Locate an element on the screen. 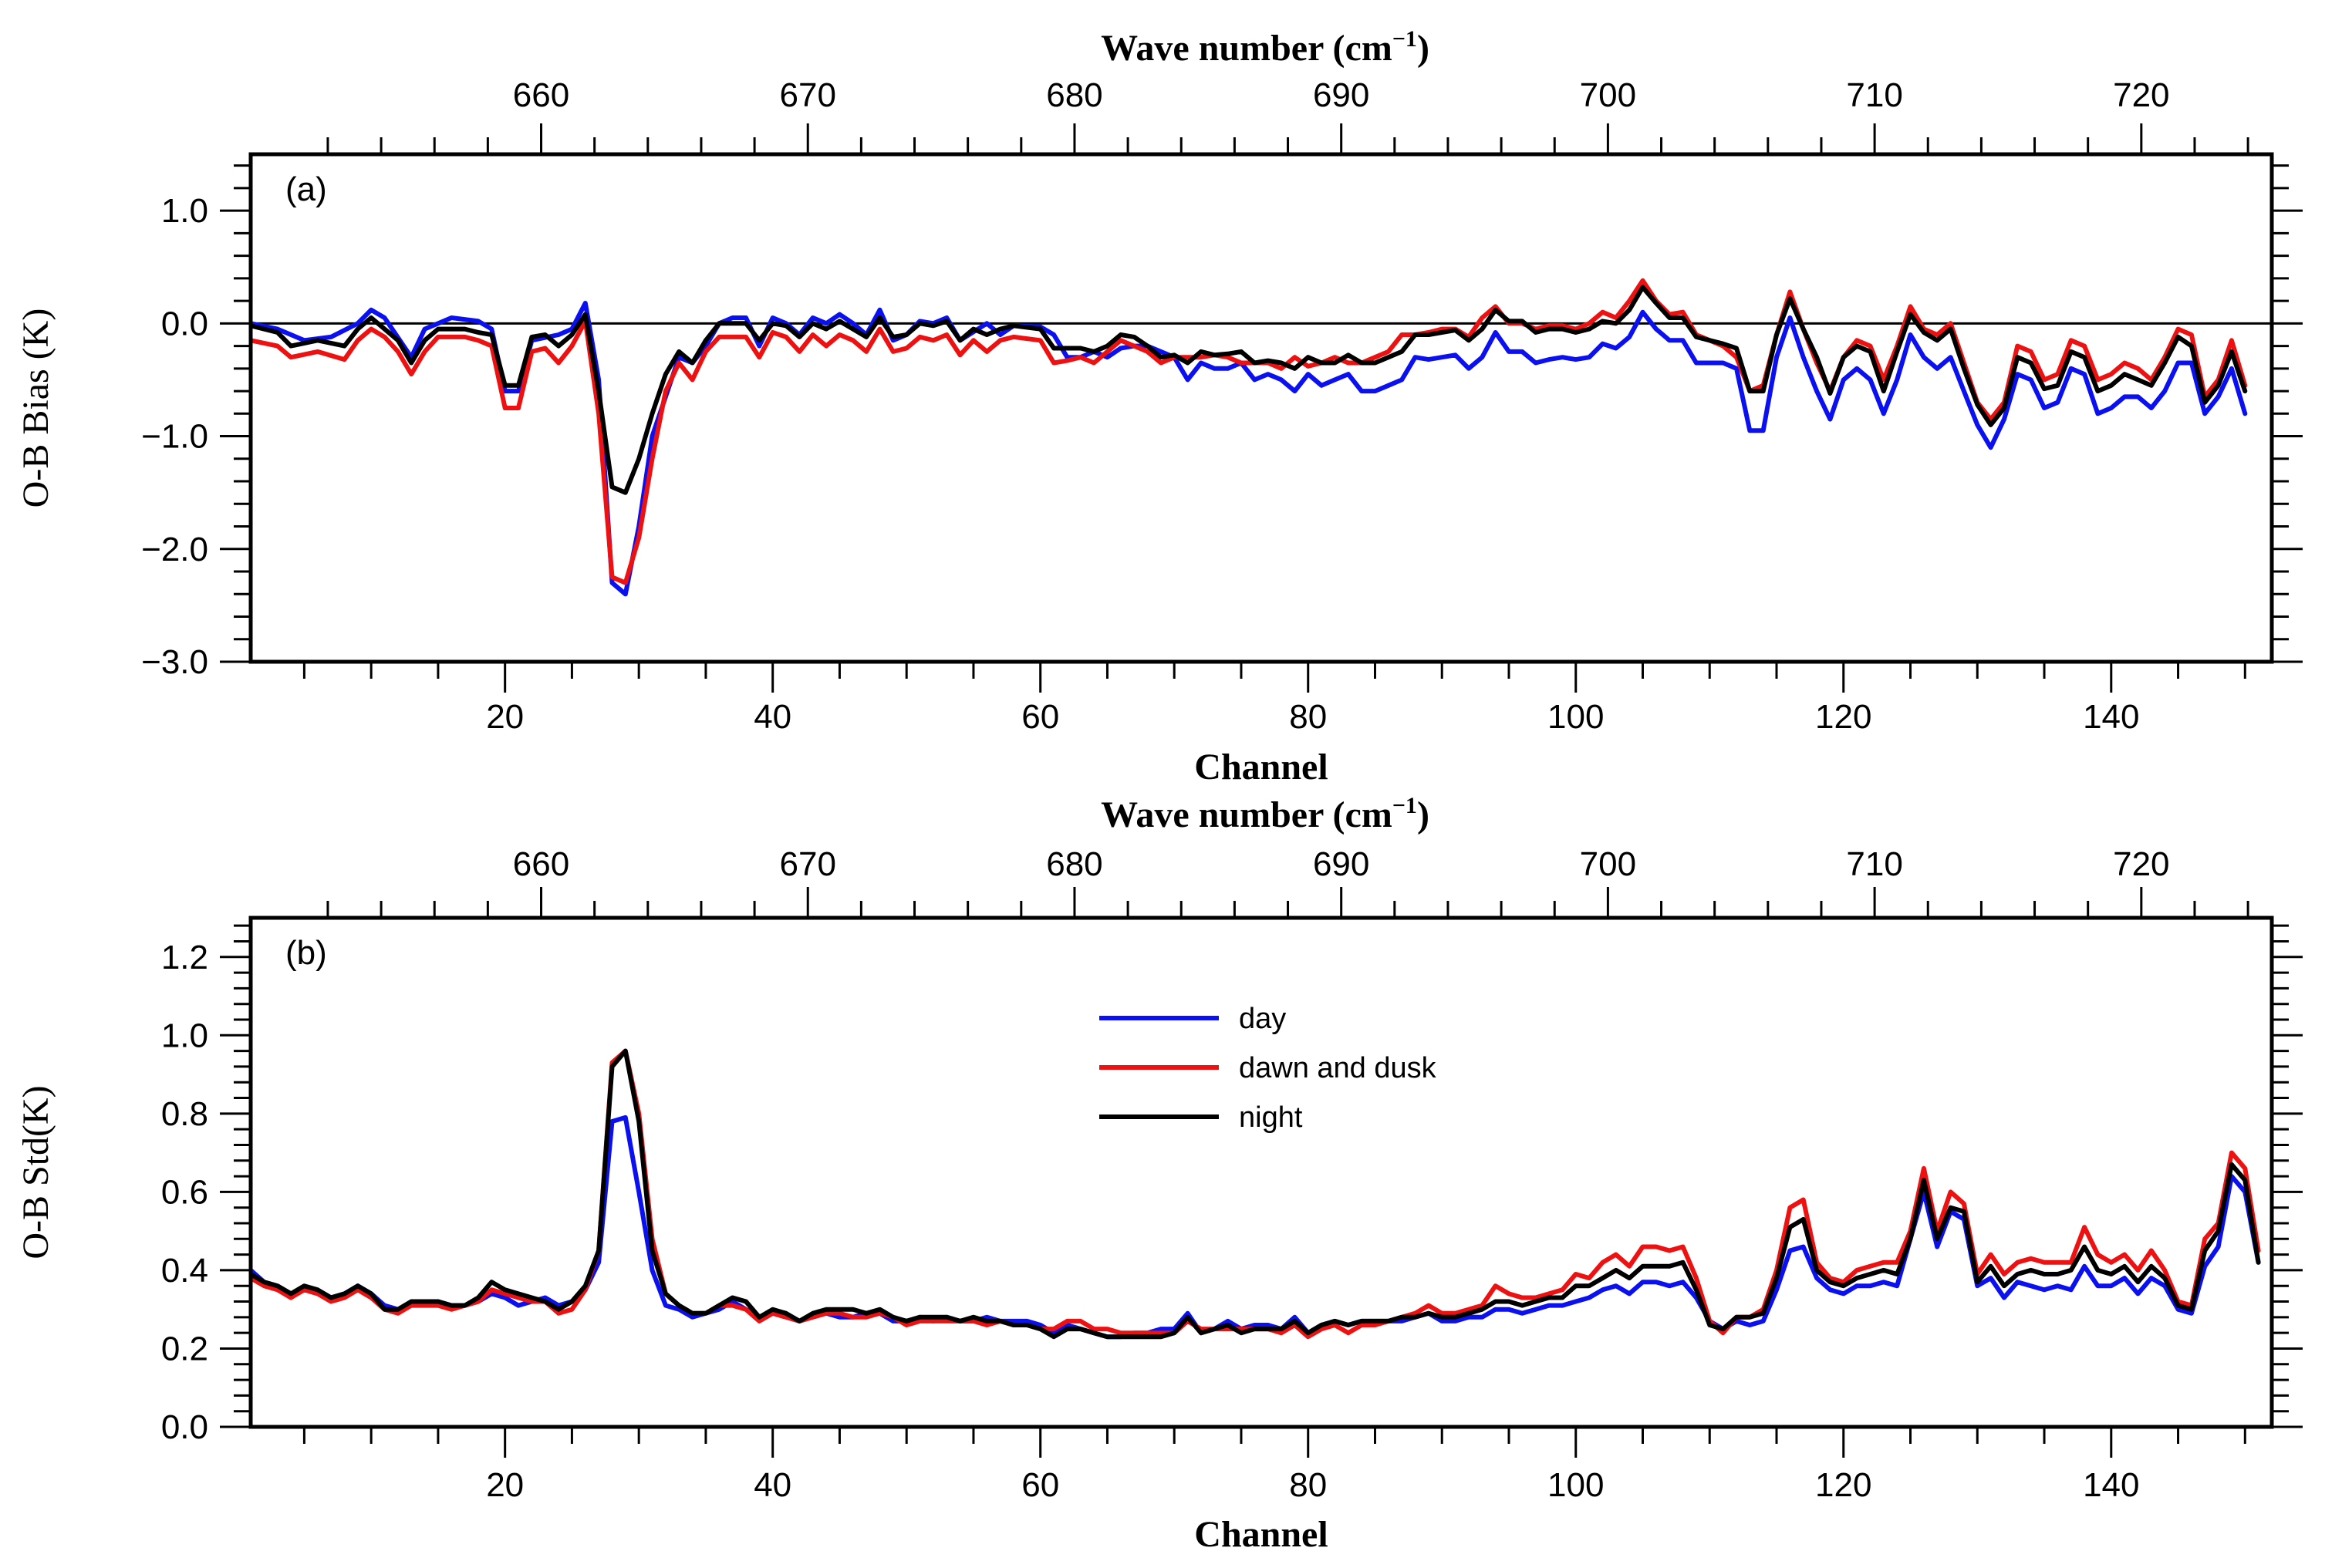 This screenshot has height=1568, width=2342. panel-label: (a) is located at coordinates (306, 189).